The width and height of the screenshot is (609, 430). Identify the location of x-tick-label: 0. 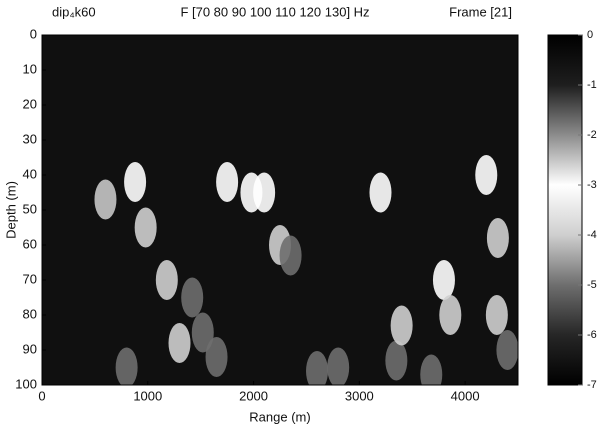
(41, 395).